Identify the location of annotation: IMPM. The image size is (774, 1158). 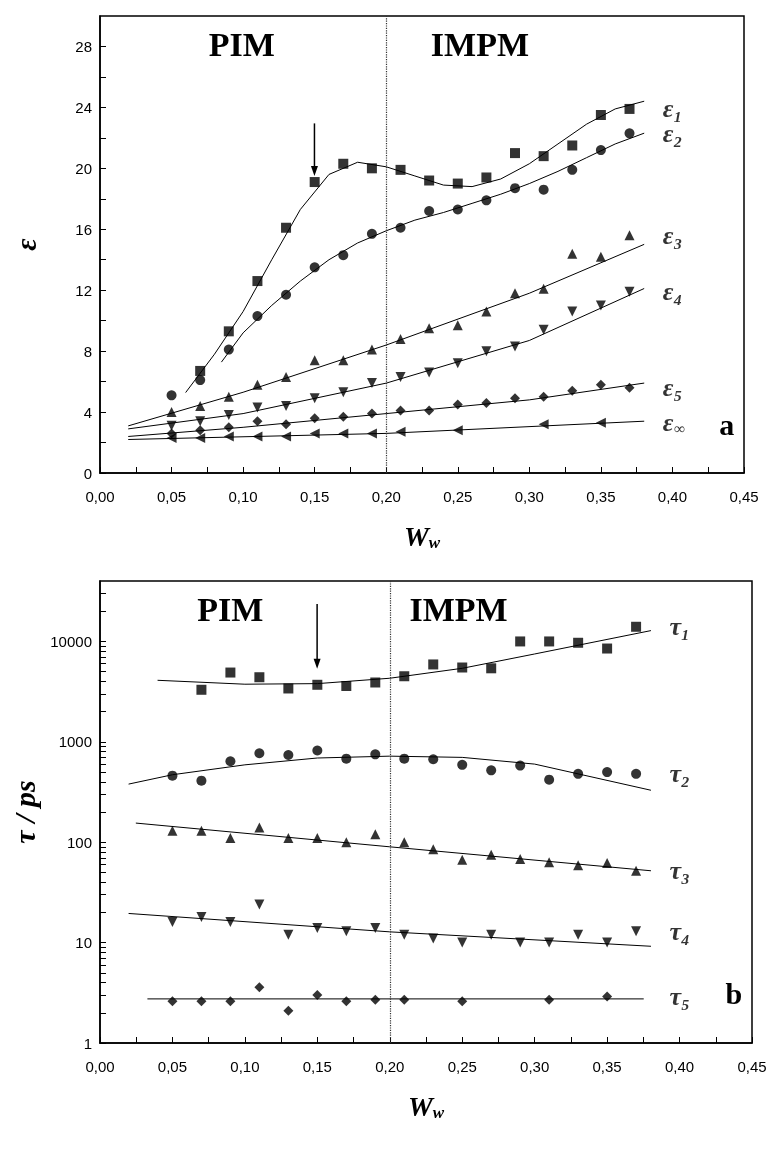
(458, 610).